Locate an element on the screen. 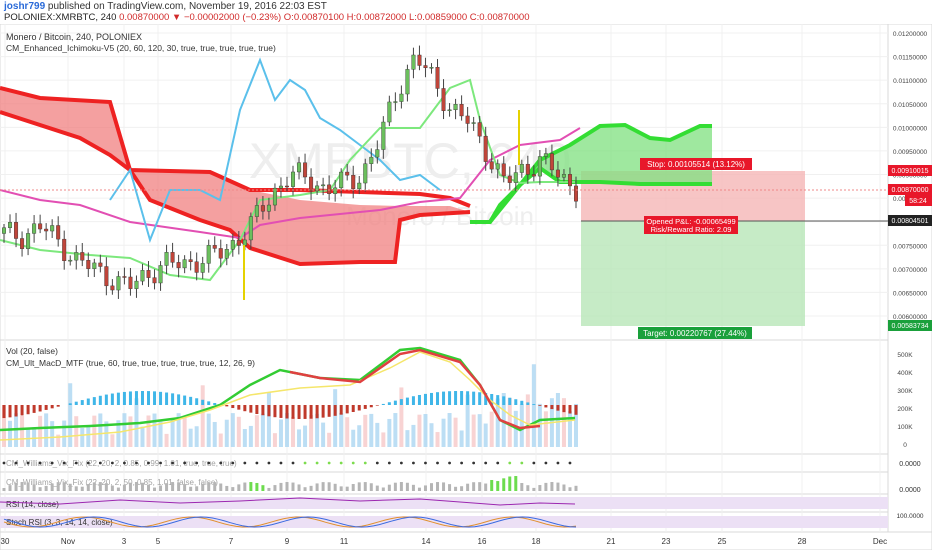 Image resolution: width=932 pixels, height=550 pixels. time-tick-label: 14 is located at coordinates (426, 541).